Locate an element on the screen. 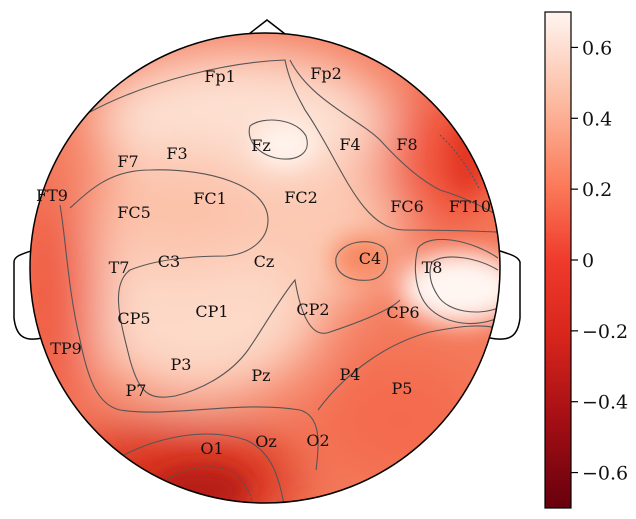 The height and width of the screenshot is (519, 636). colorbar-ticks: 0.6 0.4 0.2 0 −0.2 −0.4 −0.6 is located at coordinates (599, 261).